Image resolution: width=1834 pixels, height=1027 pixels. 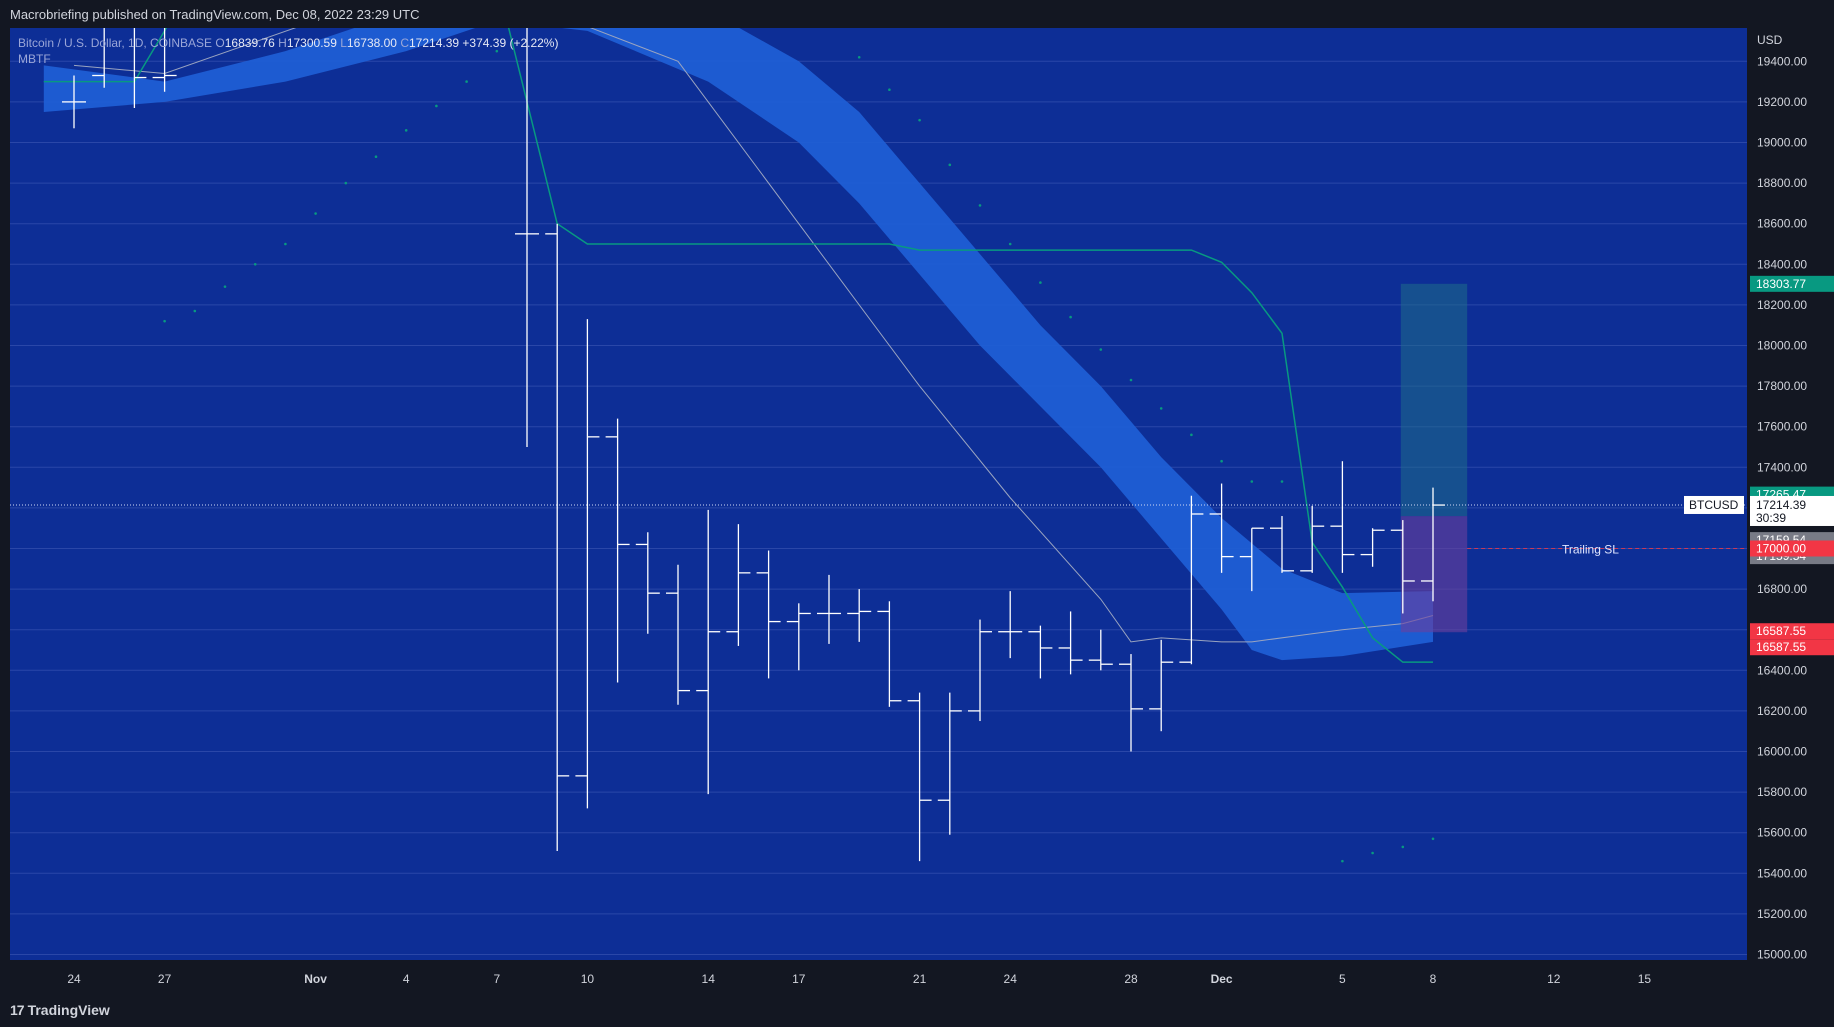 I want to click on legend-low-value: 16738.00, so click(x=371, y=43).